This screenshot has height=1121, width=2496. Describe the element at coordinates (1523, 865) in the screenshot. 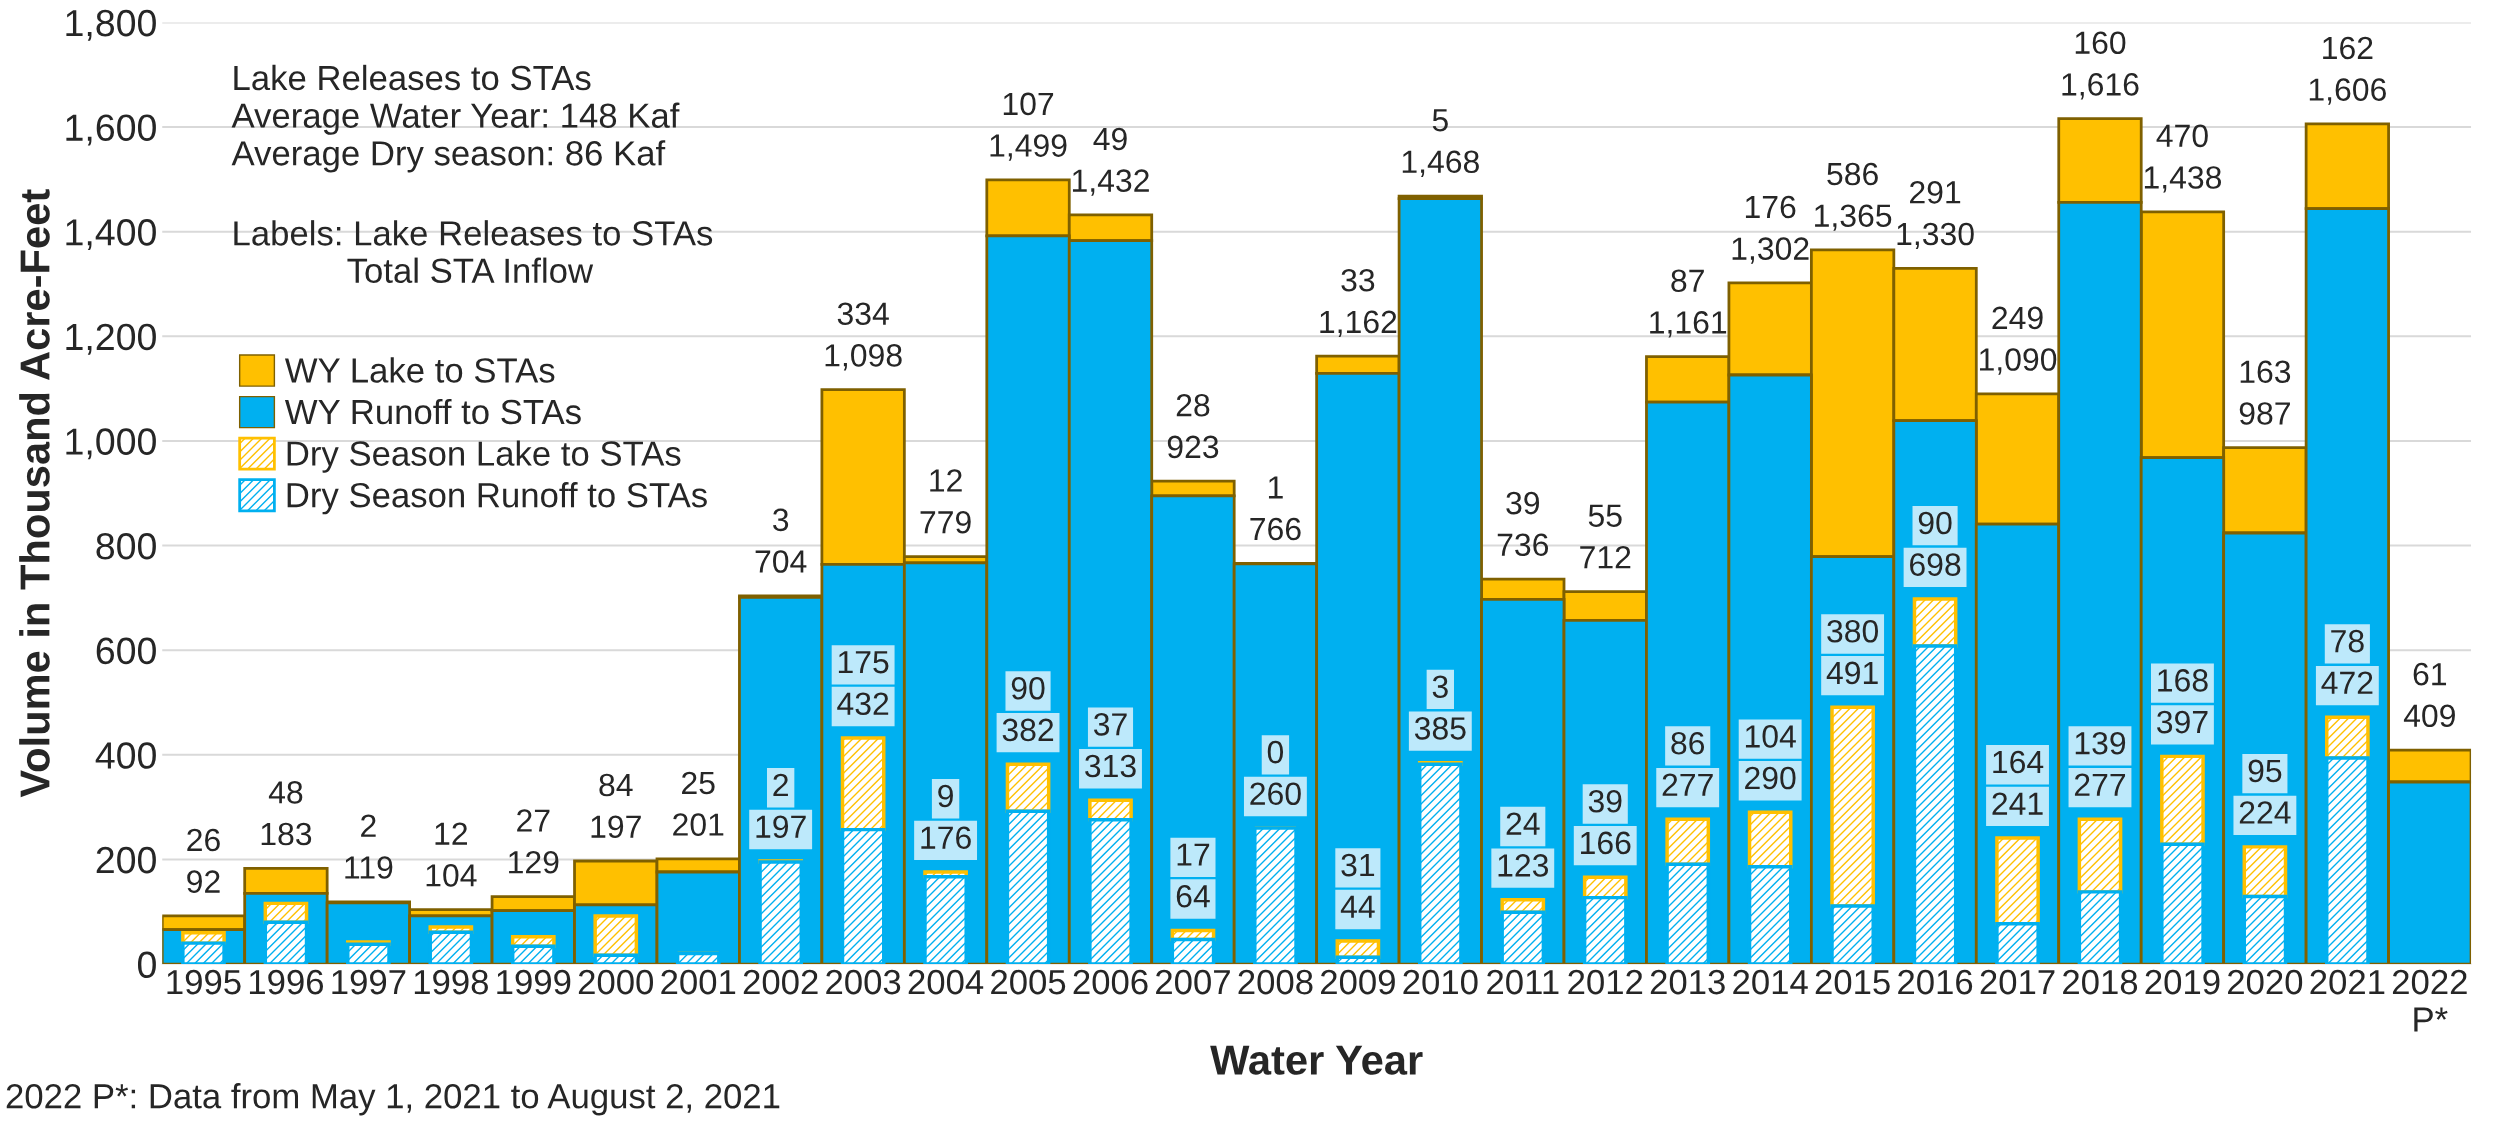

I see `annotation: 123` at that location.